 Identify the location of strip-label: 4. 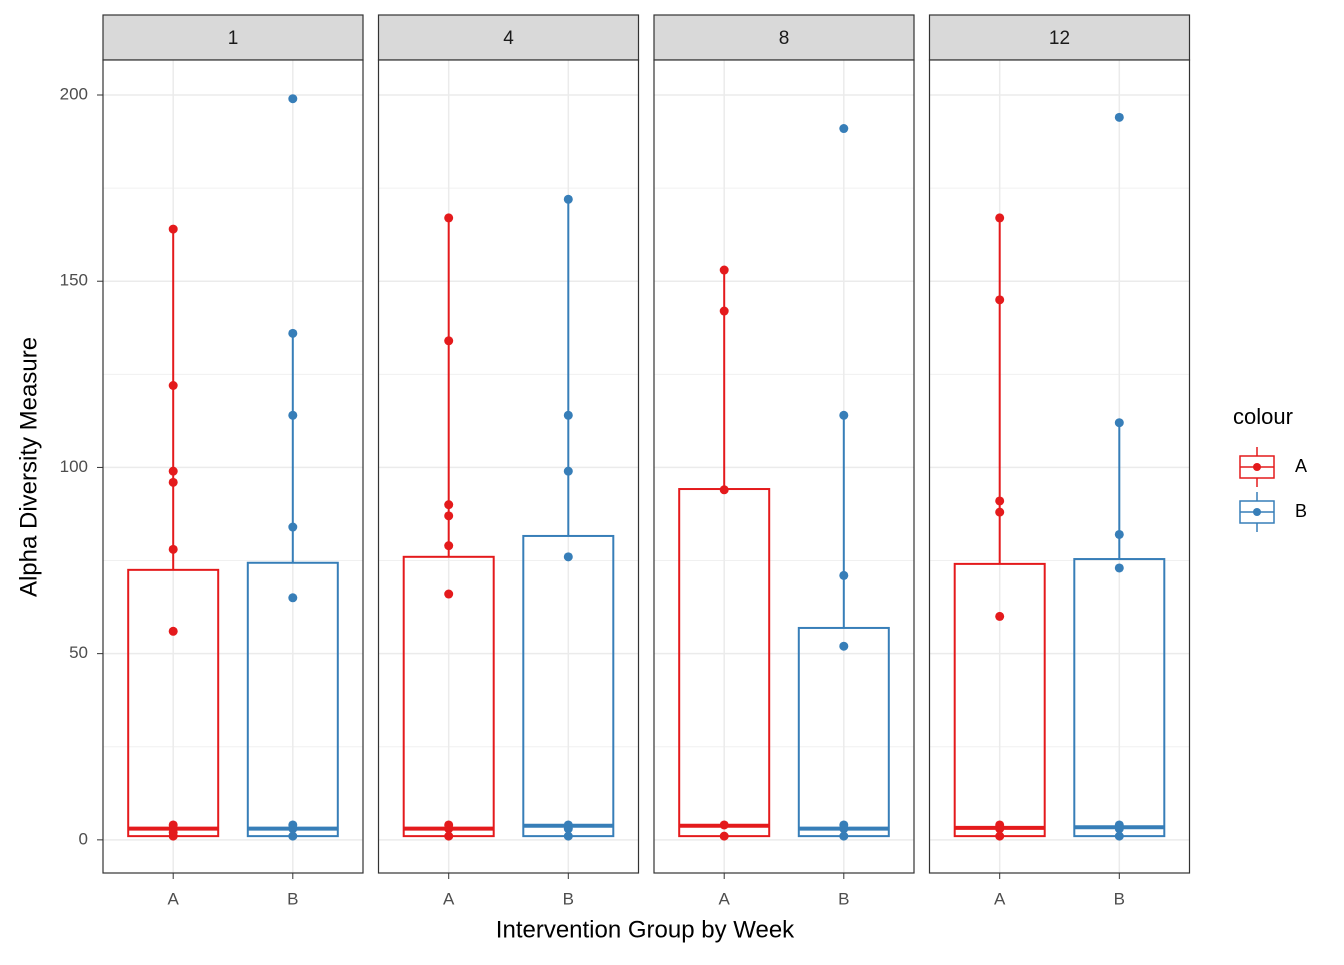
(508, 38).